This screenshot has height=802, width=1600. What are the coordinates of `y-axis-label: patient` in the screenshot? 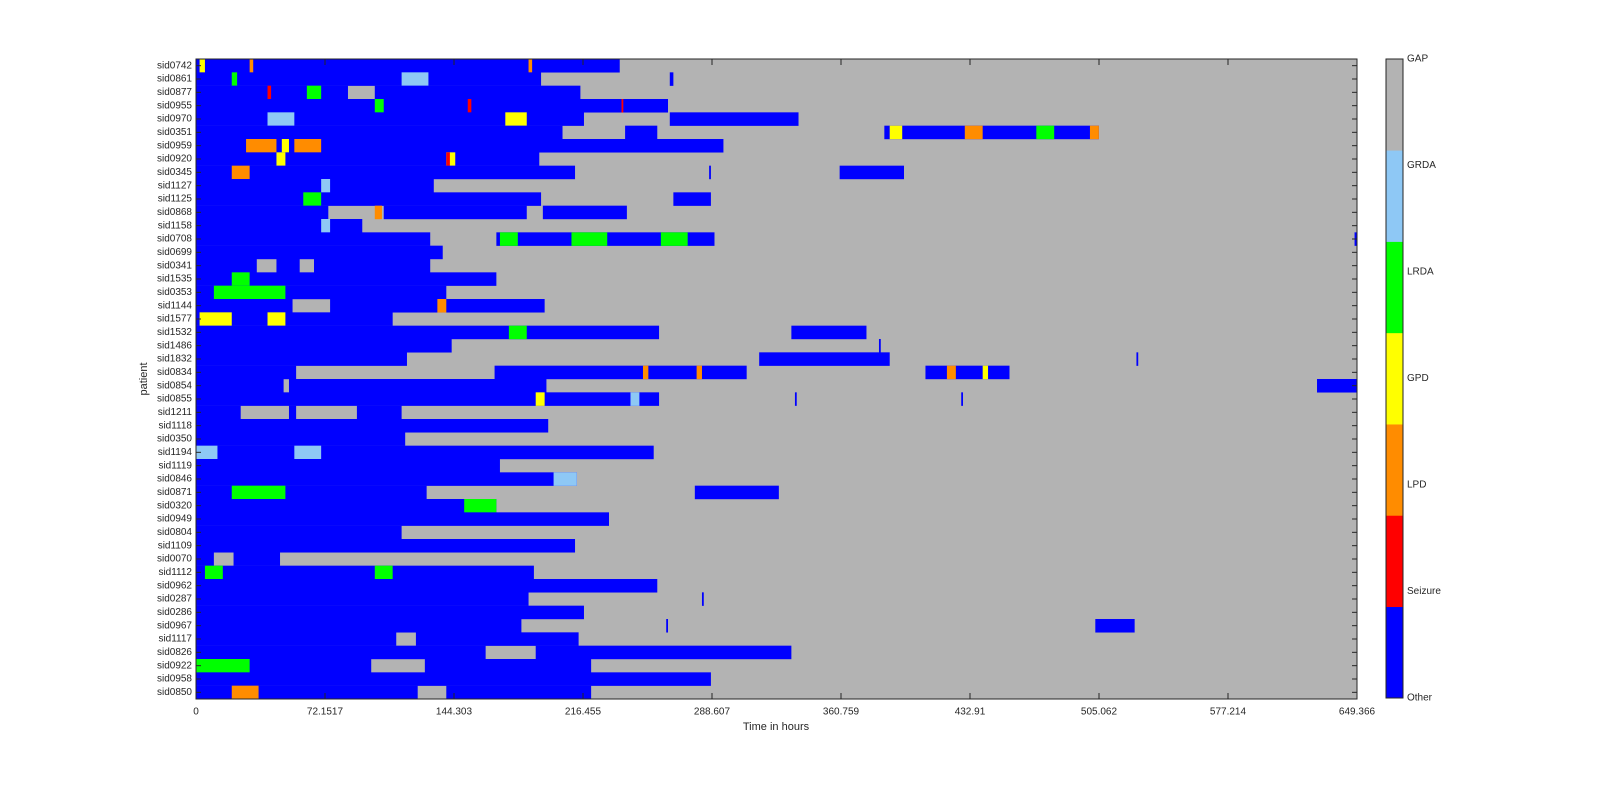 It's located at (144, 378).